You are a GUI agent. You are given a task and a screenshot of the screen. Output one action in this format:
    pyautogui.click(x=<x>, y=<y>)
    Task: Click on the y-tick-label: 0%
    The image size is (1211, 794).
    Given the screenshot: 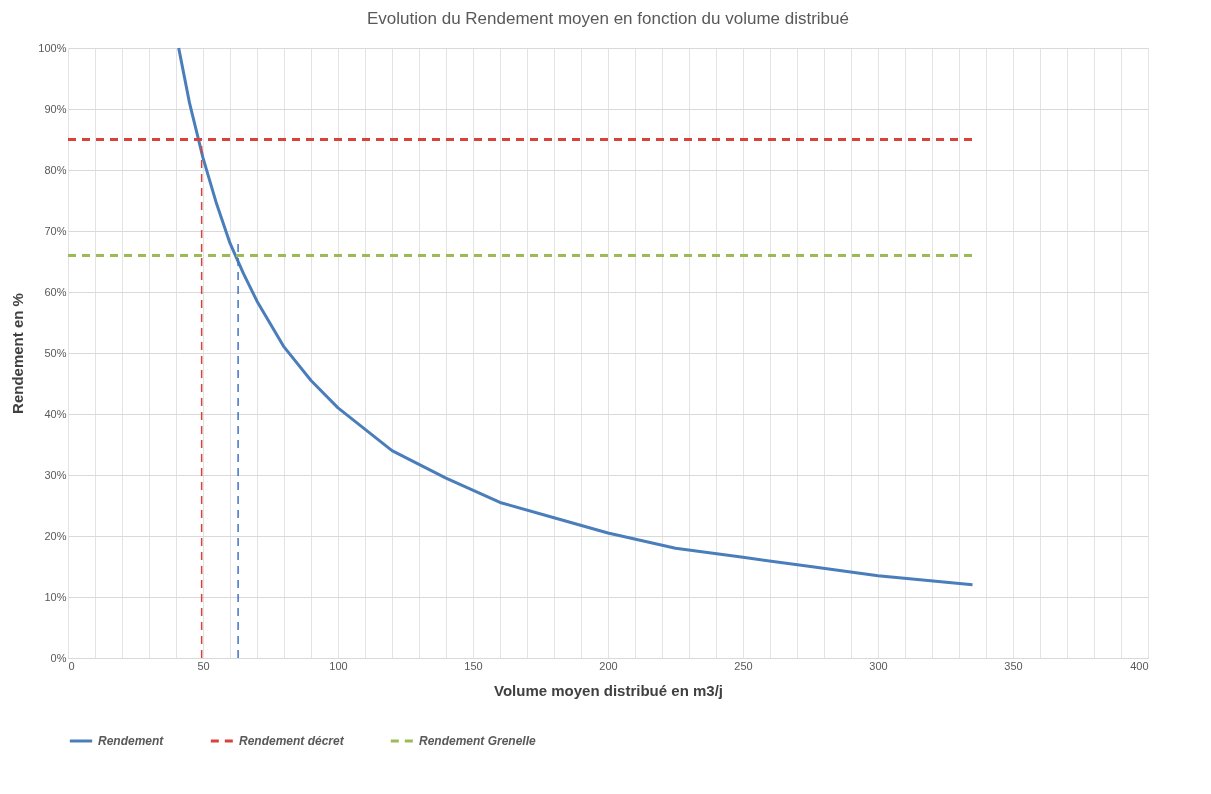 What is the action you would take?
    pyautogui.click(x=58, y=657)
    